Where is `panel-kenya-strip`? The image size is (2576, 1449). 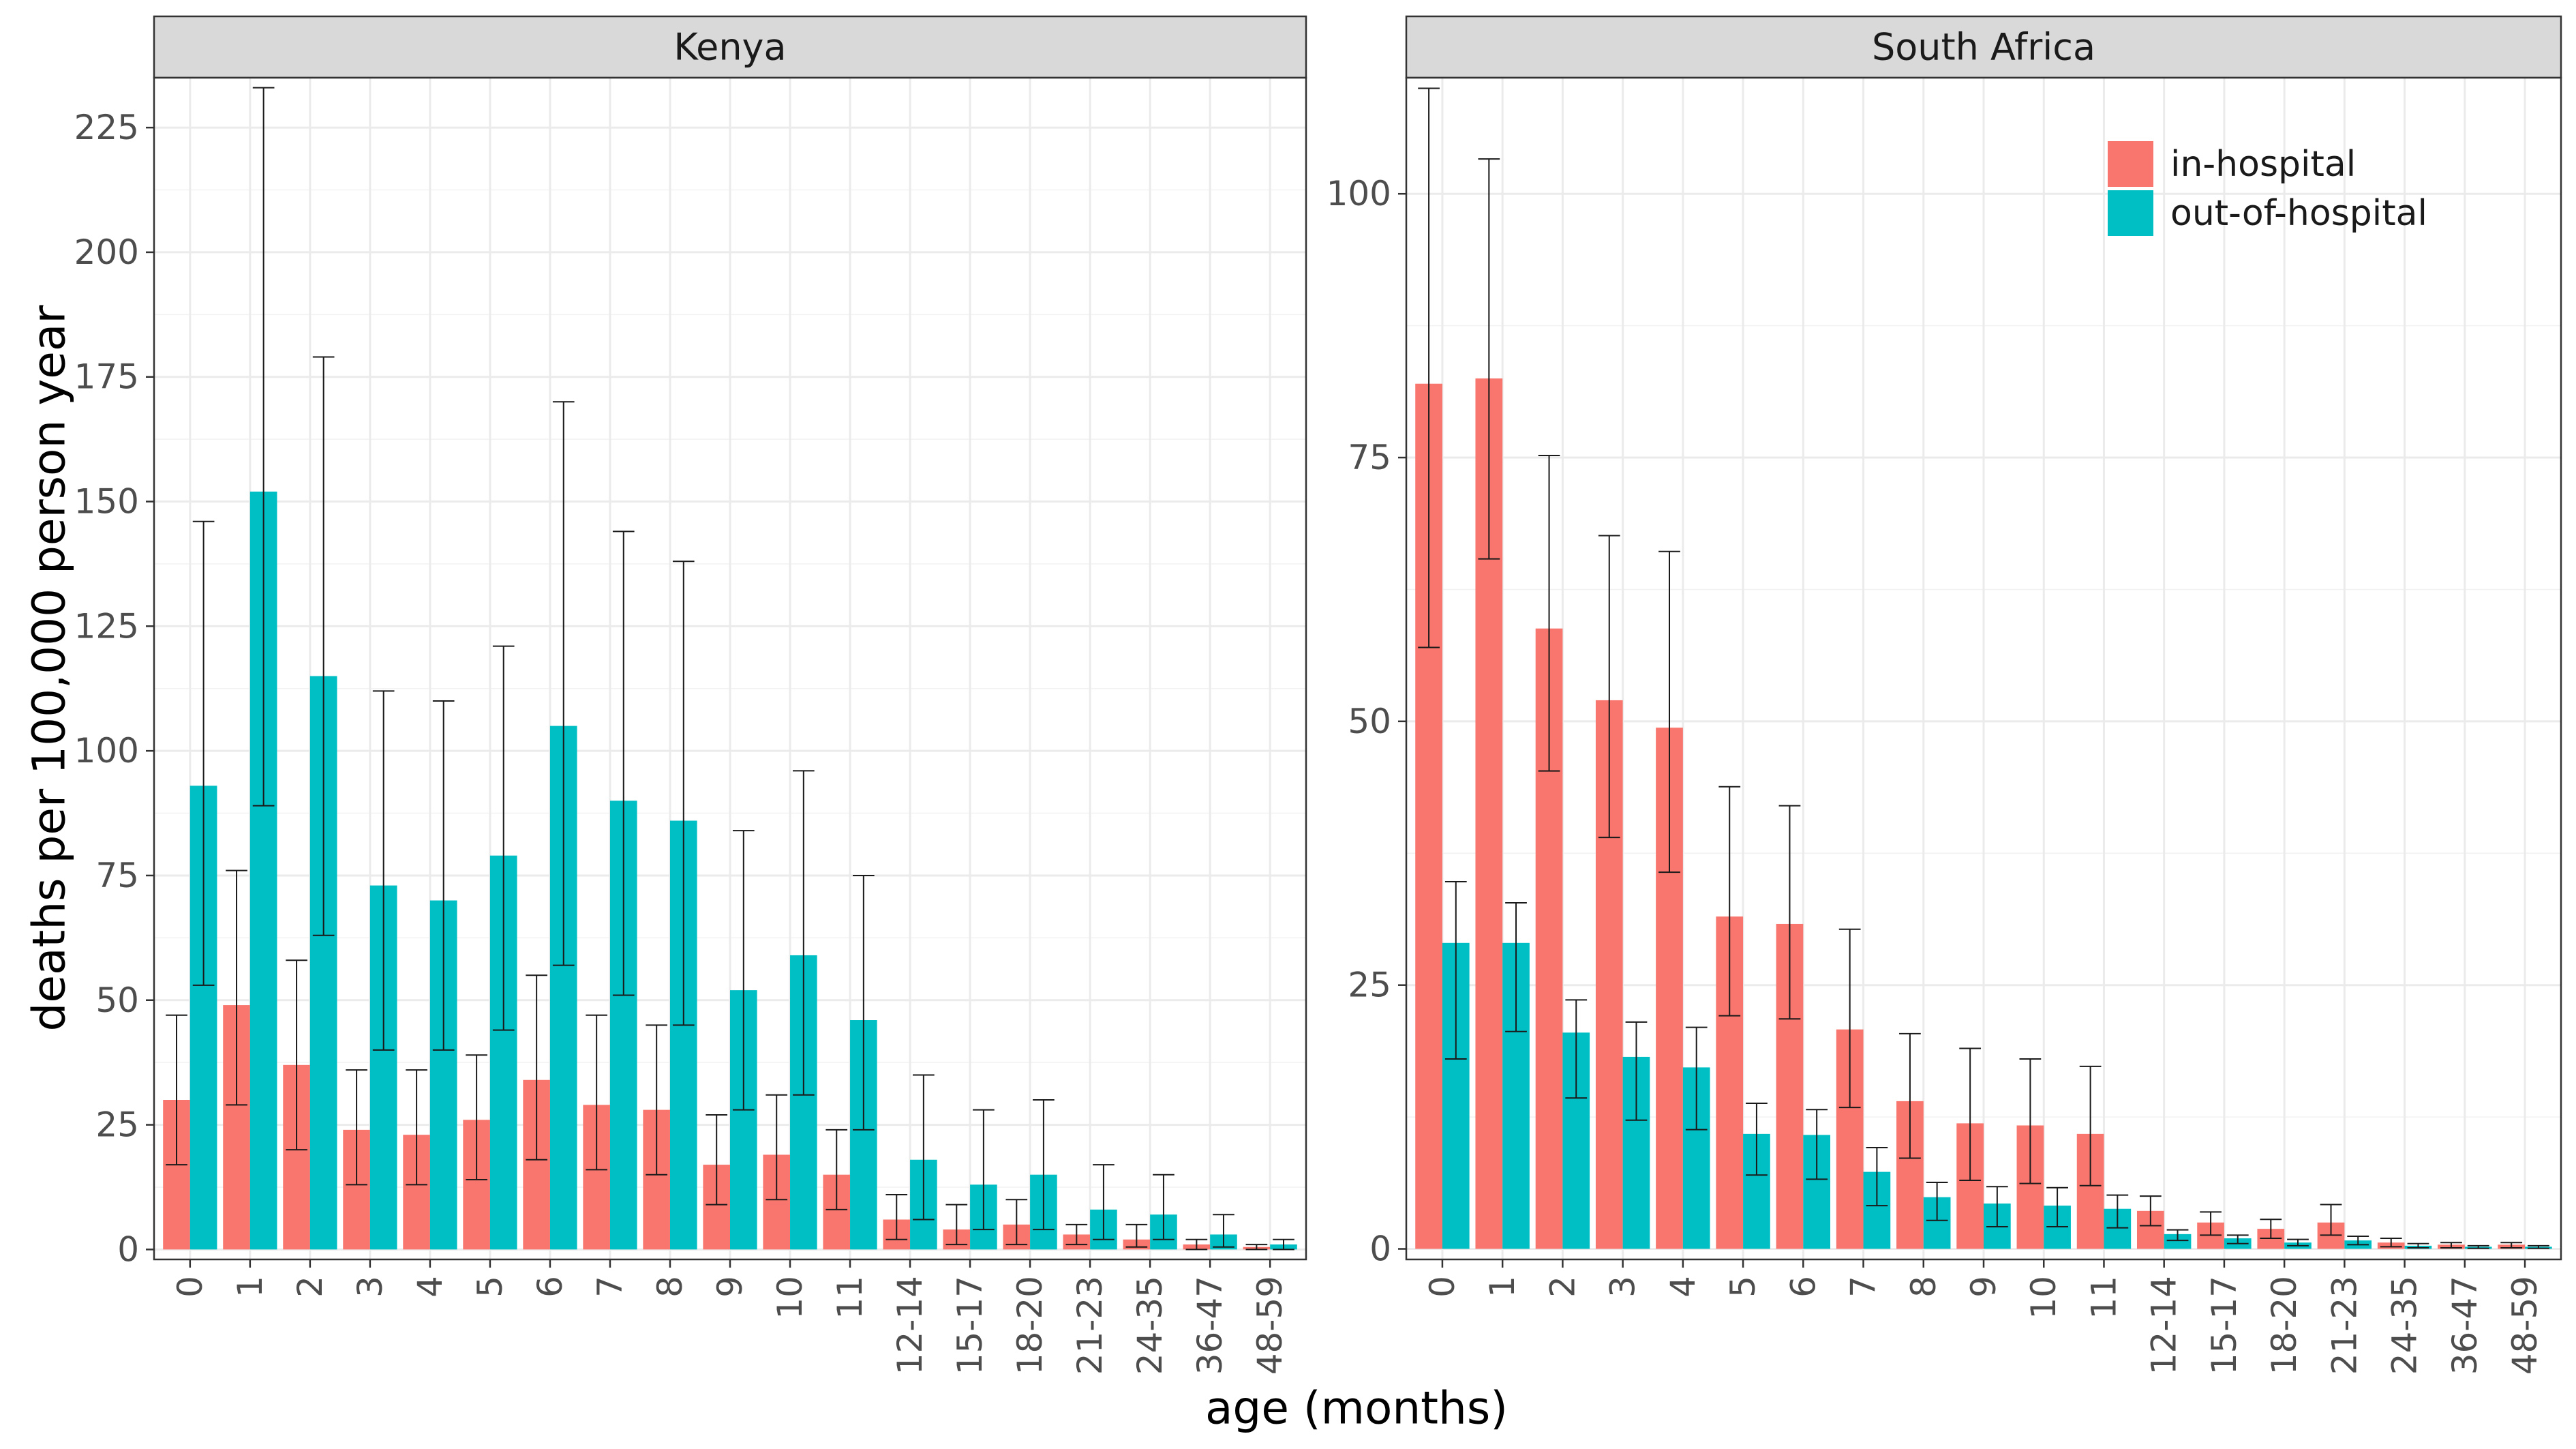
panel-kenya-strip is located at coordinates (730, 47).